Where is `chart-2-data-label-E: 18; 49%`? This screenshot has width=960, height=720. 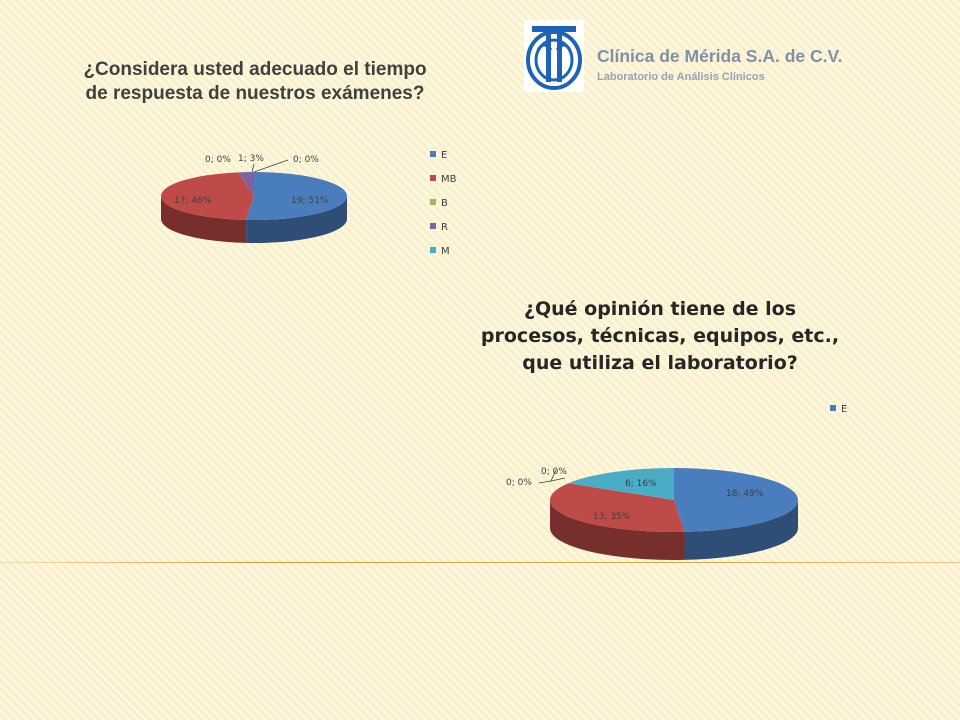 chart-2-data-label-E: 18; 49% is located at coordinates (745, 494).